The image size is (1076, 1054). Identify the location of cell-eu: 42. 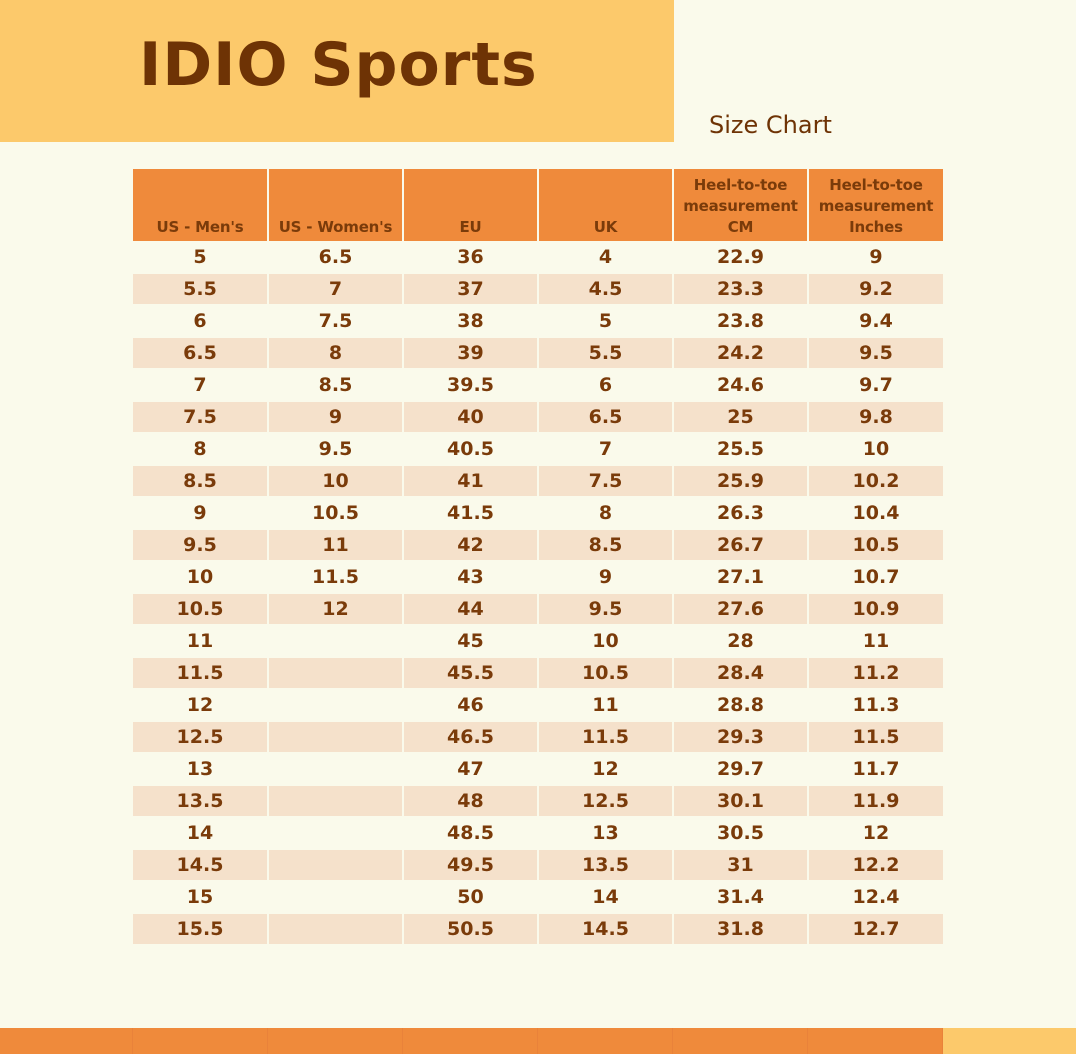
(471, 545).